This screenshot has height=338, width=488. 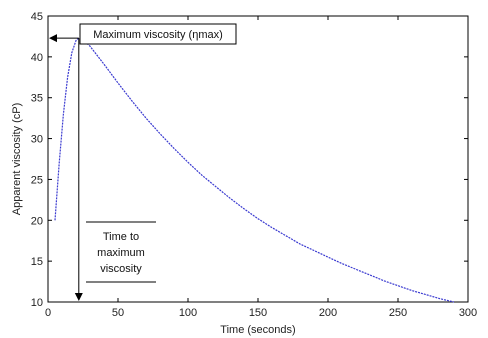 I want to click on y-tick-label: 25, so click(x=37, y=180).